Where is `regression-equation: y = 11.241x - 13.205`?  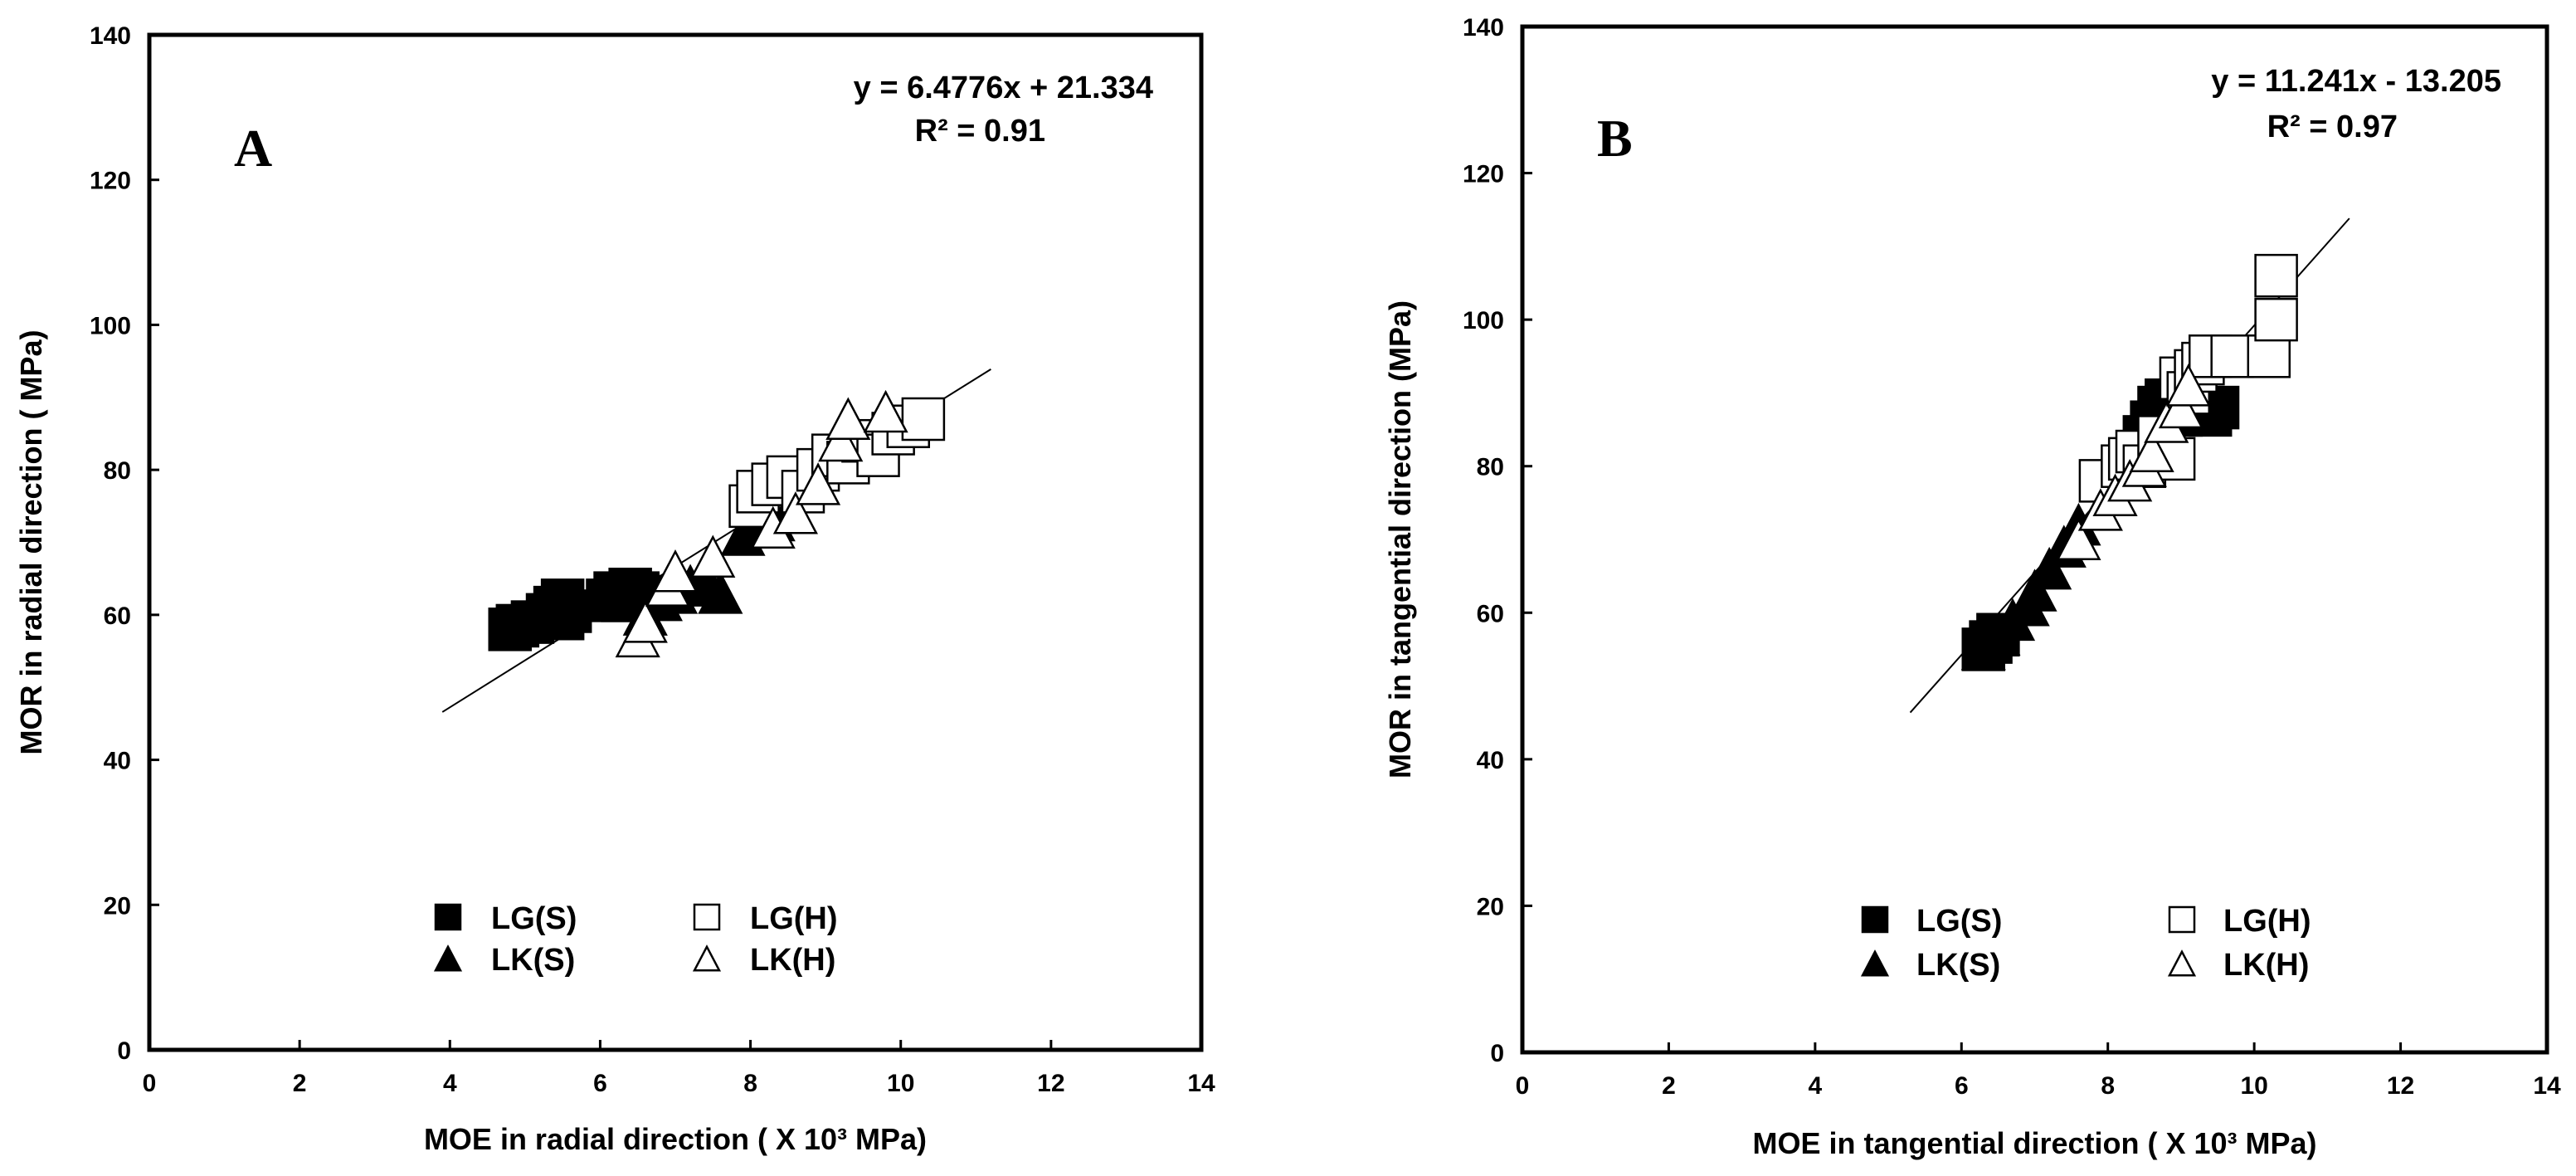
regression-equation: y = 11.241x - 13.205 is located at coordinates (2356, 81).